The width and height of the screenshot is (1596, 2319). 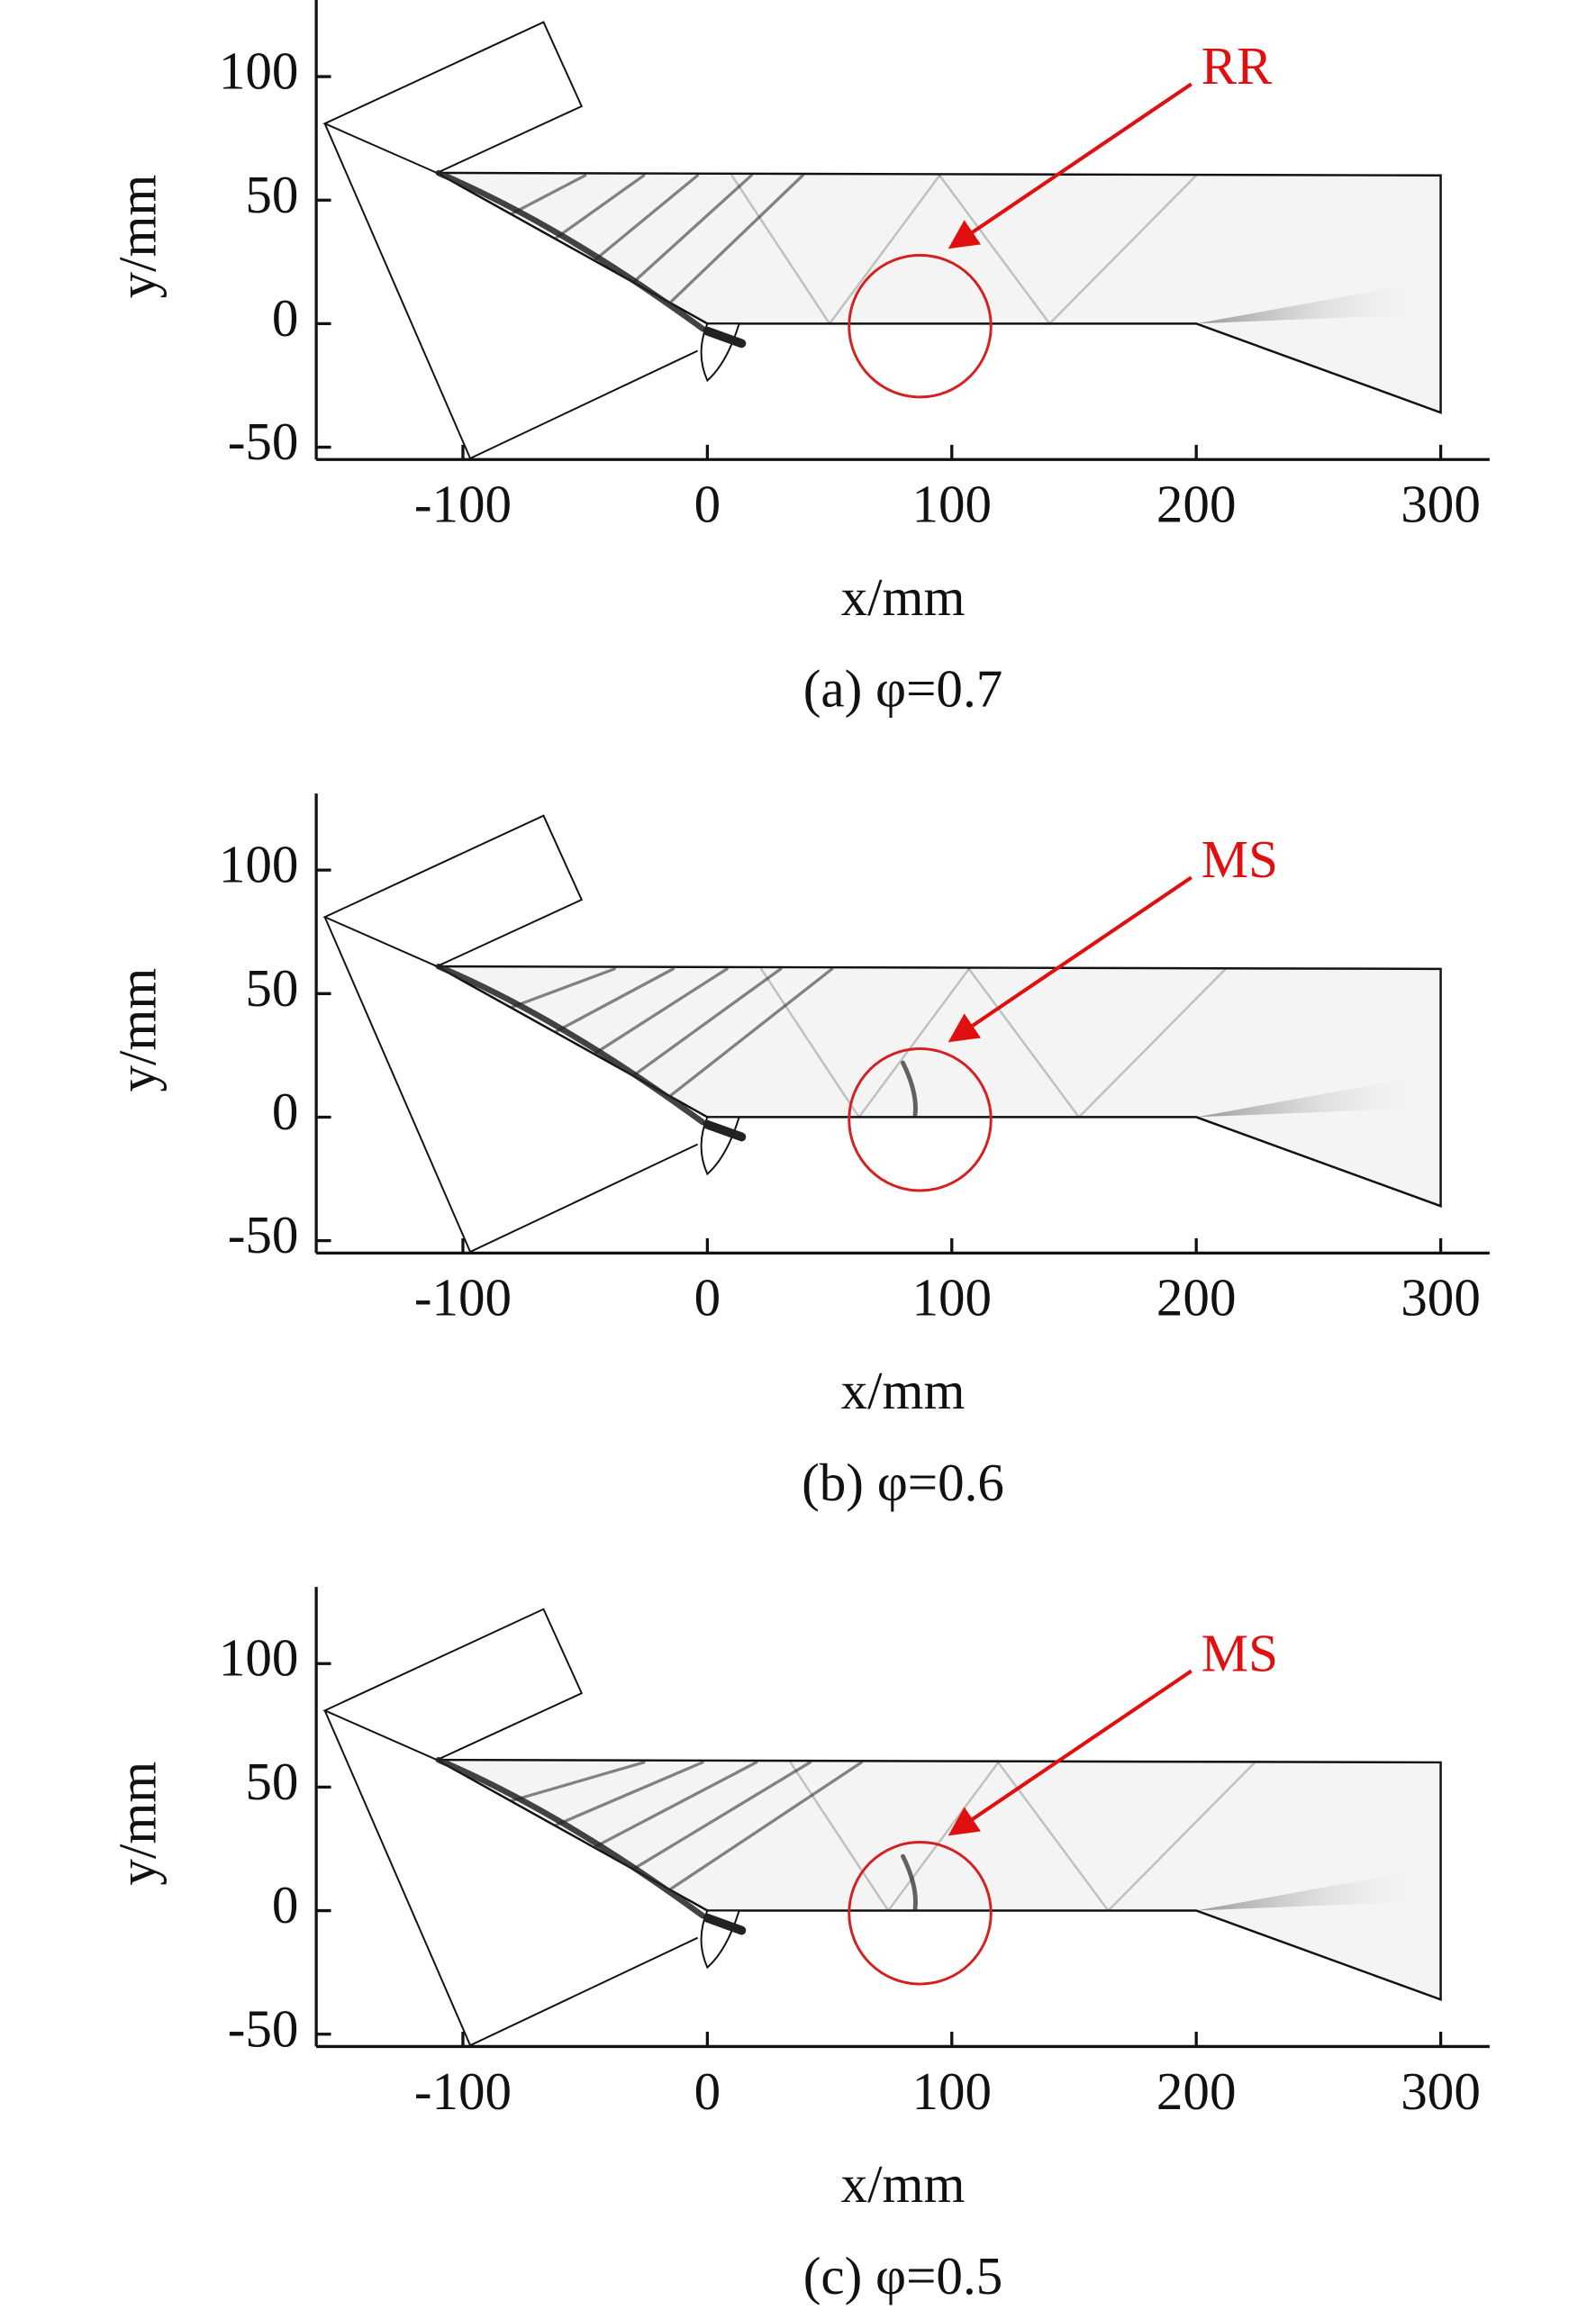 What do you see at coordinates (1237, 65) in the screenshot?
I see `annotation-label: RR` at bounding box center [1237, 65].